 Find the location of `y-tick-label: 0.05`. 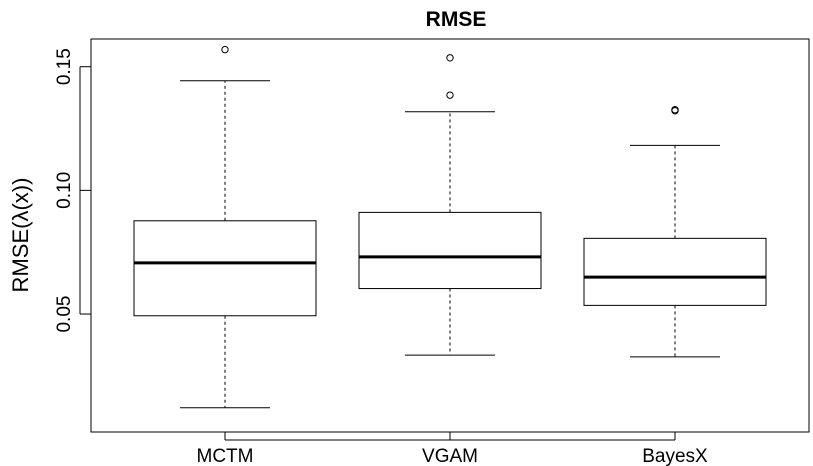

y-tick-label: 0.05 is located at coordinates (64, 314).